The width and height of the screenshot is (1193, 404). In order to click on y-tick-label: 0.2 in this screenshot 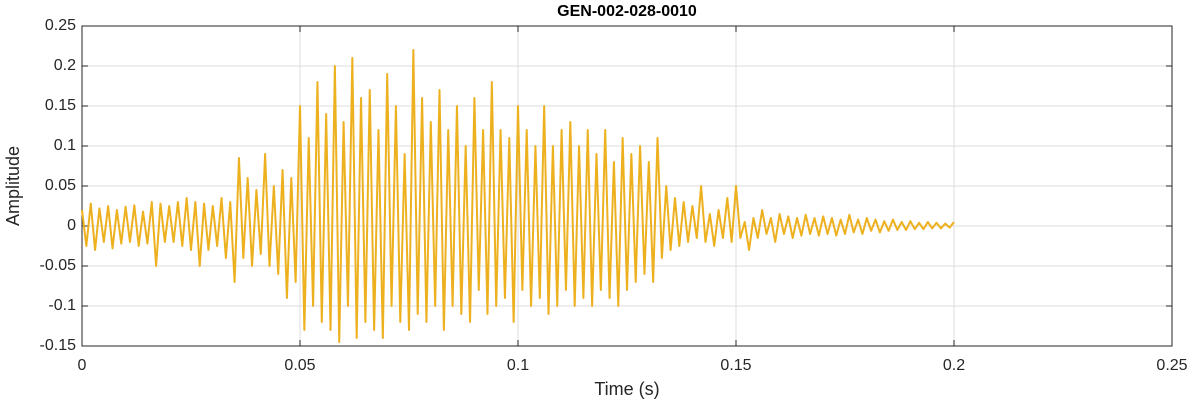, I will do `click(65, 65)`.